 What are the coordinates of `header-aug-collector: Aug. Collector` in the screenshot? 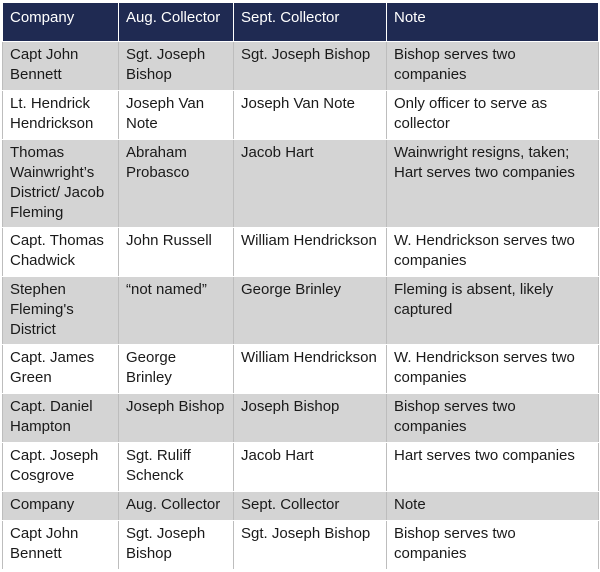 It's located at (176, 22).